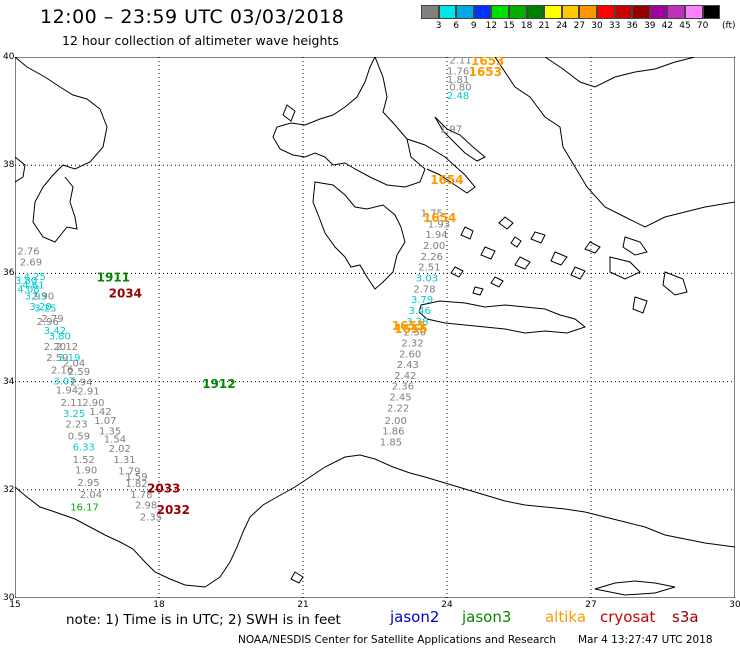 Image resolution: width=740 pixels, height=650 pixels. What do you see at coordinates (192, 17) in the screenshot?
I see `chart-title: 12:00 – 23:59 UTC 03/03/2018` at bounding box center [192, 17].